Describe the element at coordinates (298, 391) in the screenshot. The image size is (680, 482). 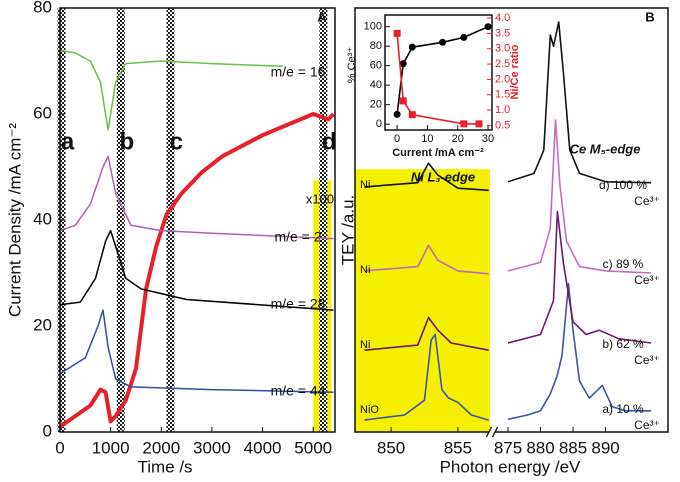
I see `series-label: m/e = 44` at that location.